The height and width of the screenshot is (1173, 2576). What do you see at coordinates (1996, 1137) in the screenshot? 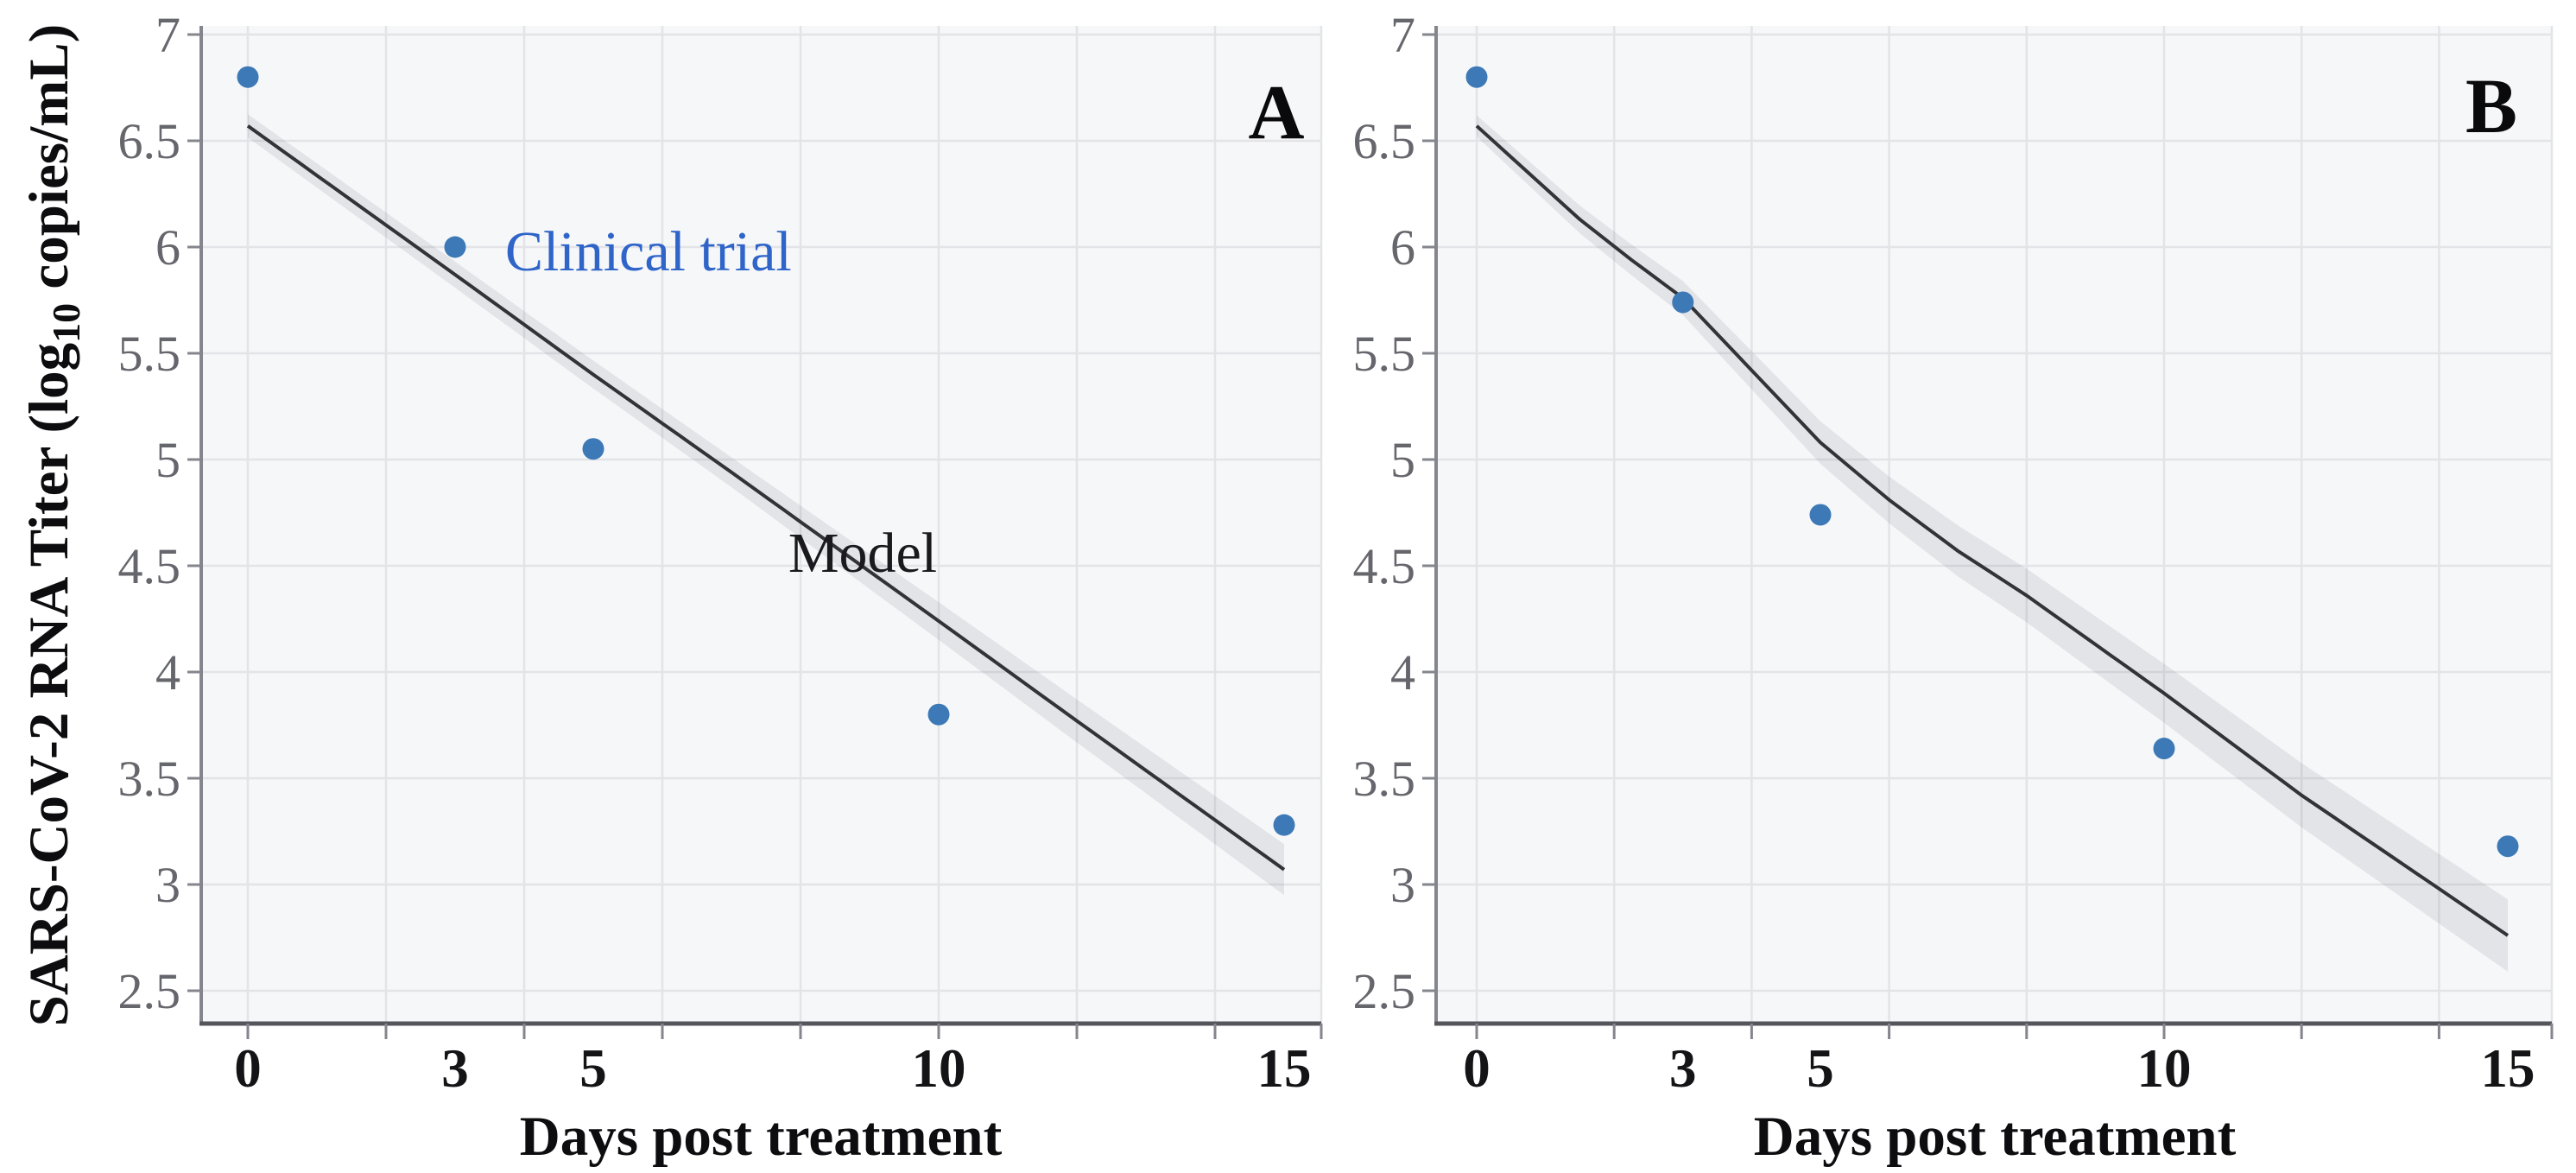
I see `x-axis-title-b: Days post treatment` at bounding box center [1996, 1137].